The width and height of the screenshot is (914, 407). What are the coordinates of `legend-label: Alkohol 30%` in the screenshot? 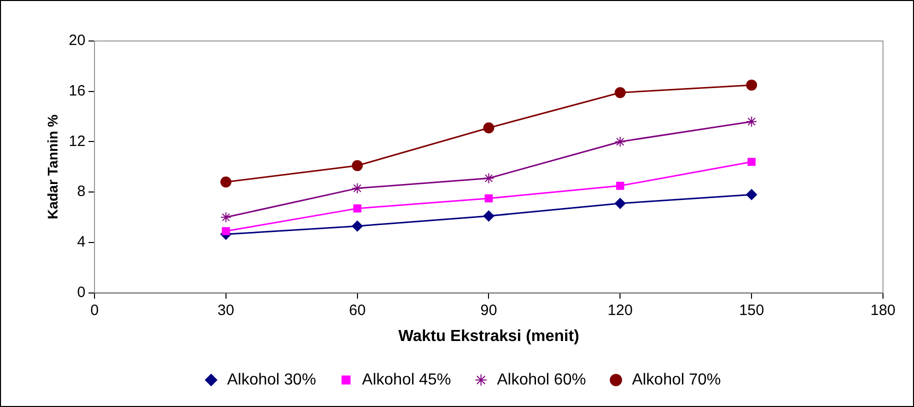 It's located at (271, 379).